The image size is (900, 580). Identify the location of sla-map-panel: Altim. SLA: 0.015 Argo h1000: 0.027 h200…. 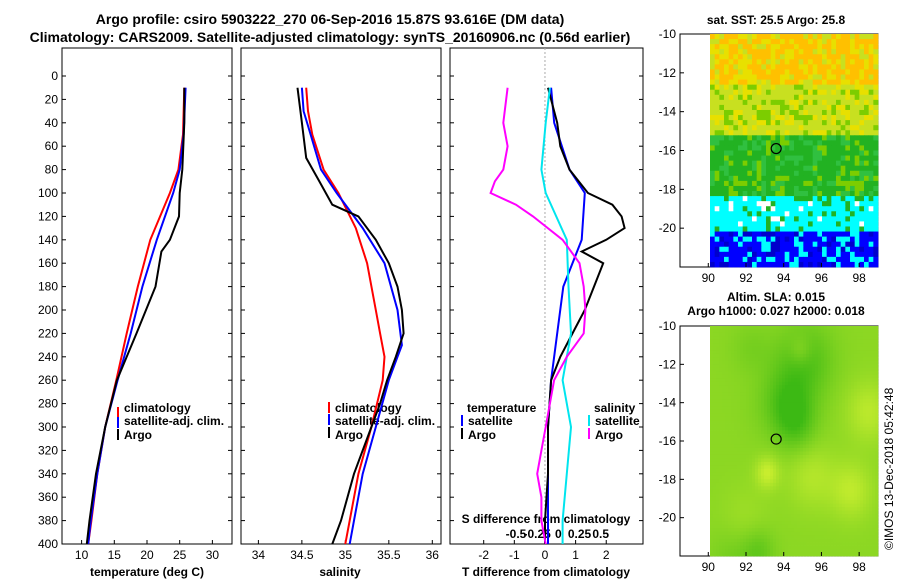
(769, 432).